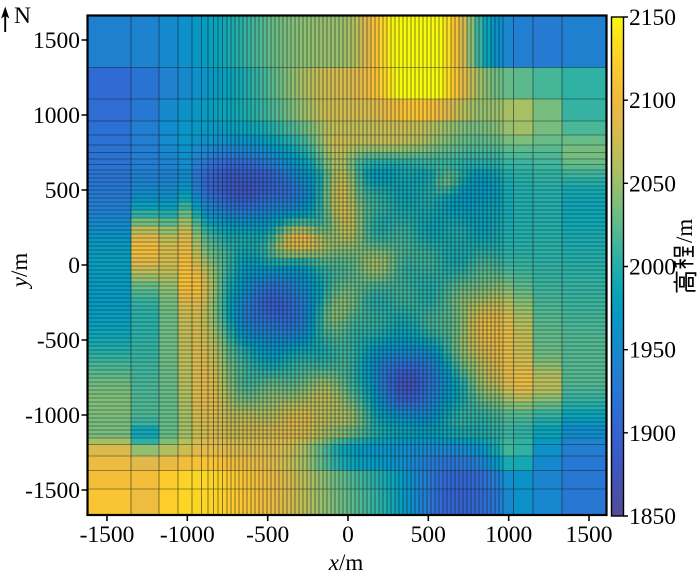 The width and height of the screenshot is (700, 581). What do you see at coordinates (652, 268) in the screenshot?
I see `svg-text: 2000` at bounding box center [652, 268].